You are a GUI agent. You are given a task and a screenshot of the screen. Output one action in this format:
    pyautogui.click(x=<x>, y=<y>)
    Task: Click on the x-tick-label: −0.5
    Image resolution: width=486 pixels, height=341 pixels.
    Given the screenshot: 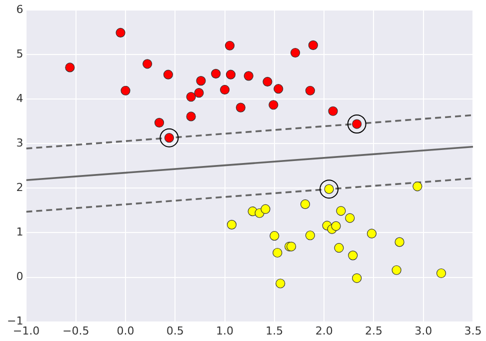 What is the action you would take?
    pyautogui.click(x=76, y=331)
    